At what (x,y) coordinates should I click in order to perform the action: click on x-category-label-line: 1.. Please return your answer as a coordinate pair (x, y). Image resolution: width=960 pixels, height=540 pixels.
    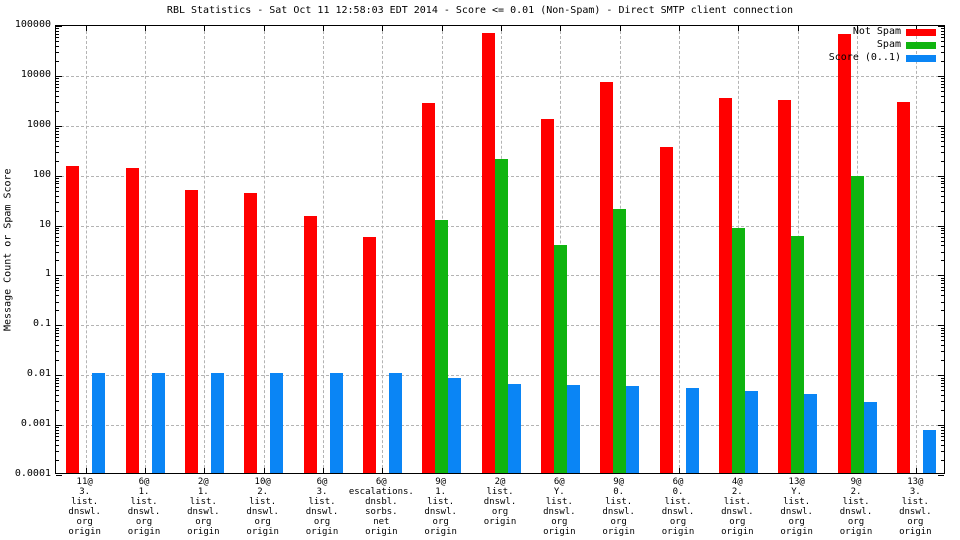
    Looking at the image, I should click on (203, 492).